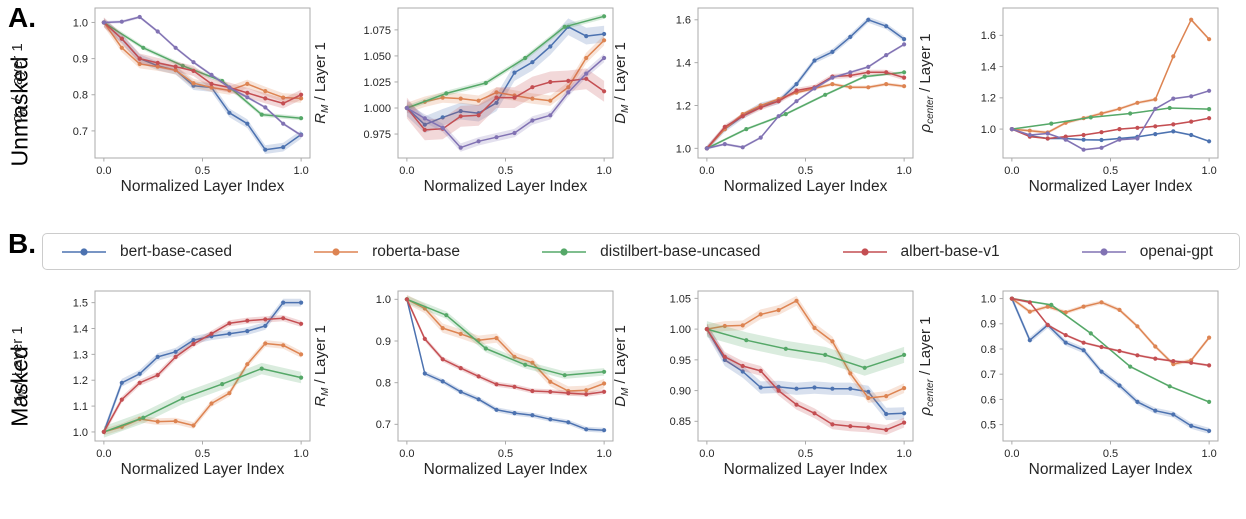 This screenshot has width=1246, height=519. What do you see at coordinates (22, 243) in the screenshot?
I see `panel-b-label: B.` at bounding box center [22, 243].